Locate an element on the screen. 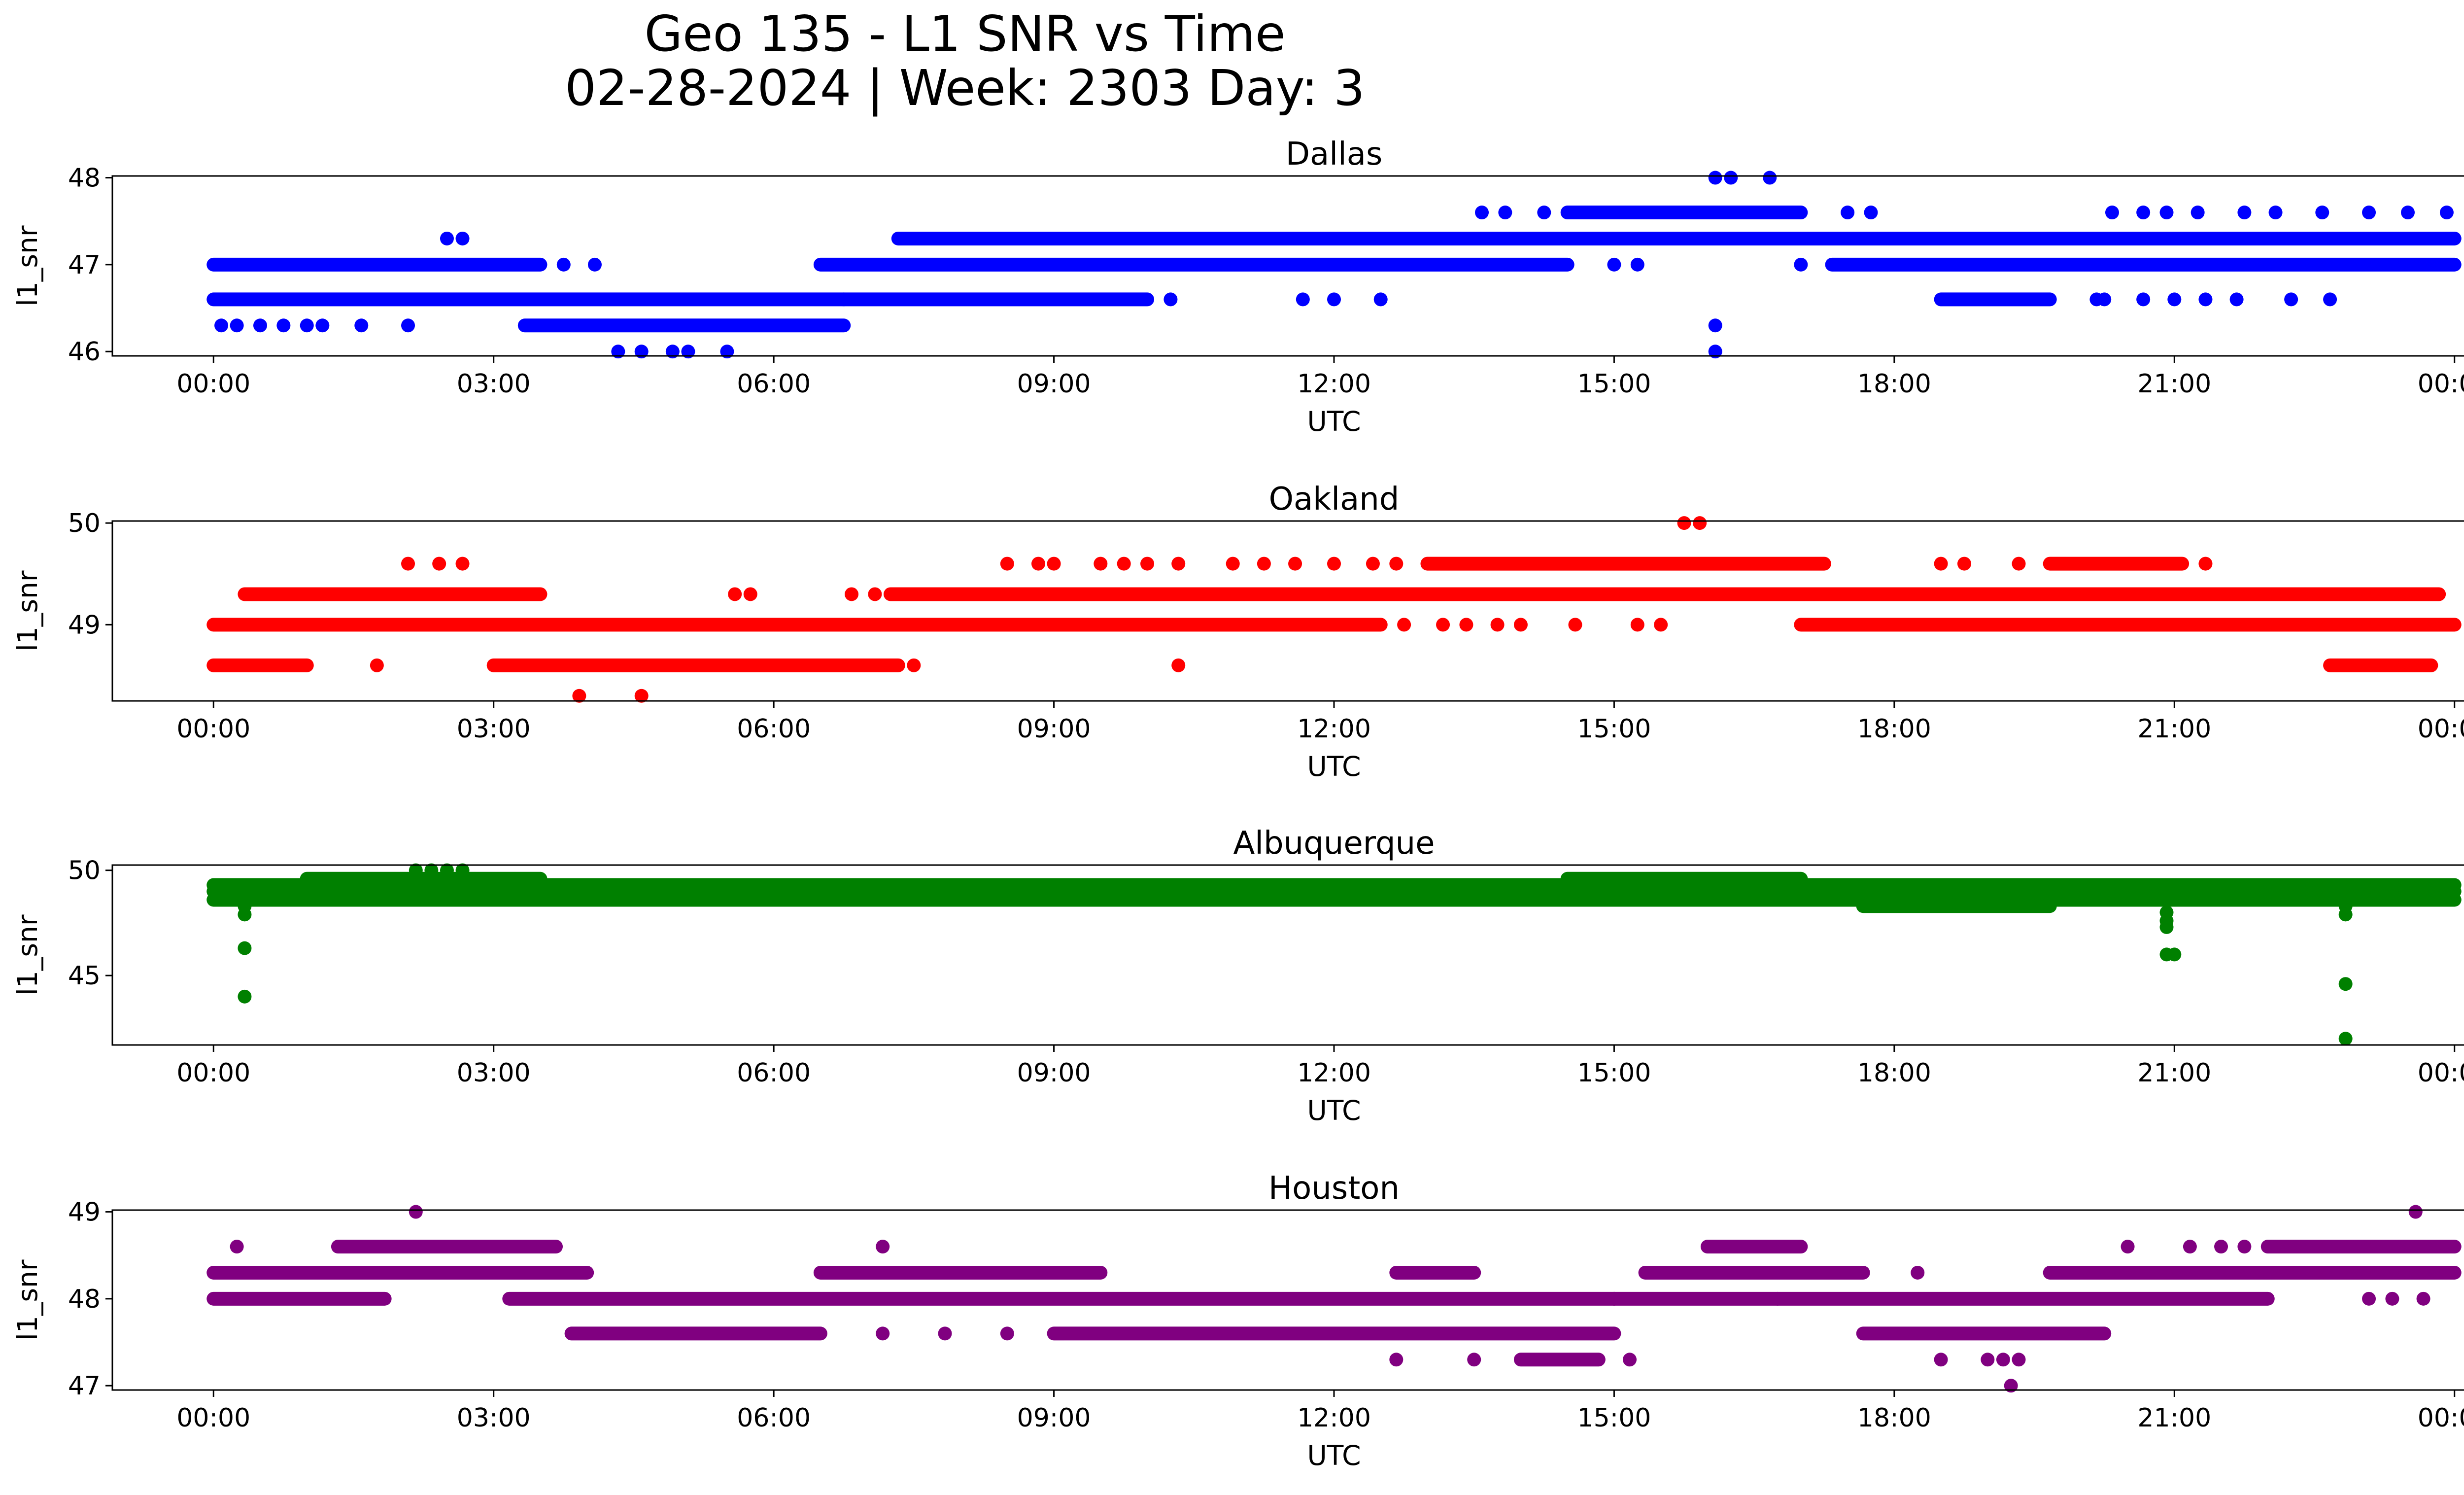 The height and width of the screenshot is (1495, 2464). y-axis-label: l1_snr is located at coordinates (27, 954).